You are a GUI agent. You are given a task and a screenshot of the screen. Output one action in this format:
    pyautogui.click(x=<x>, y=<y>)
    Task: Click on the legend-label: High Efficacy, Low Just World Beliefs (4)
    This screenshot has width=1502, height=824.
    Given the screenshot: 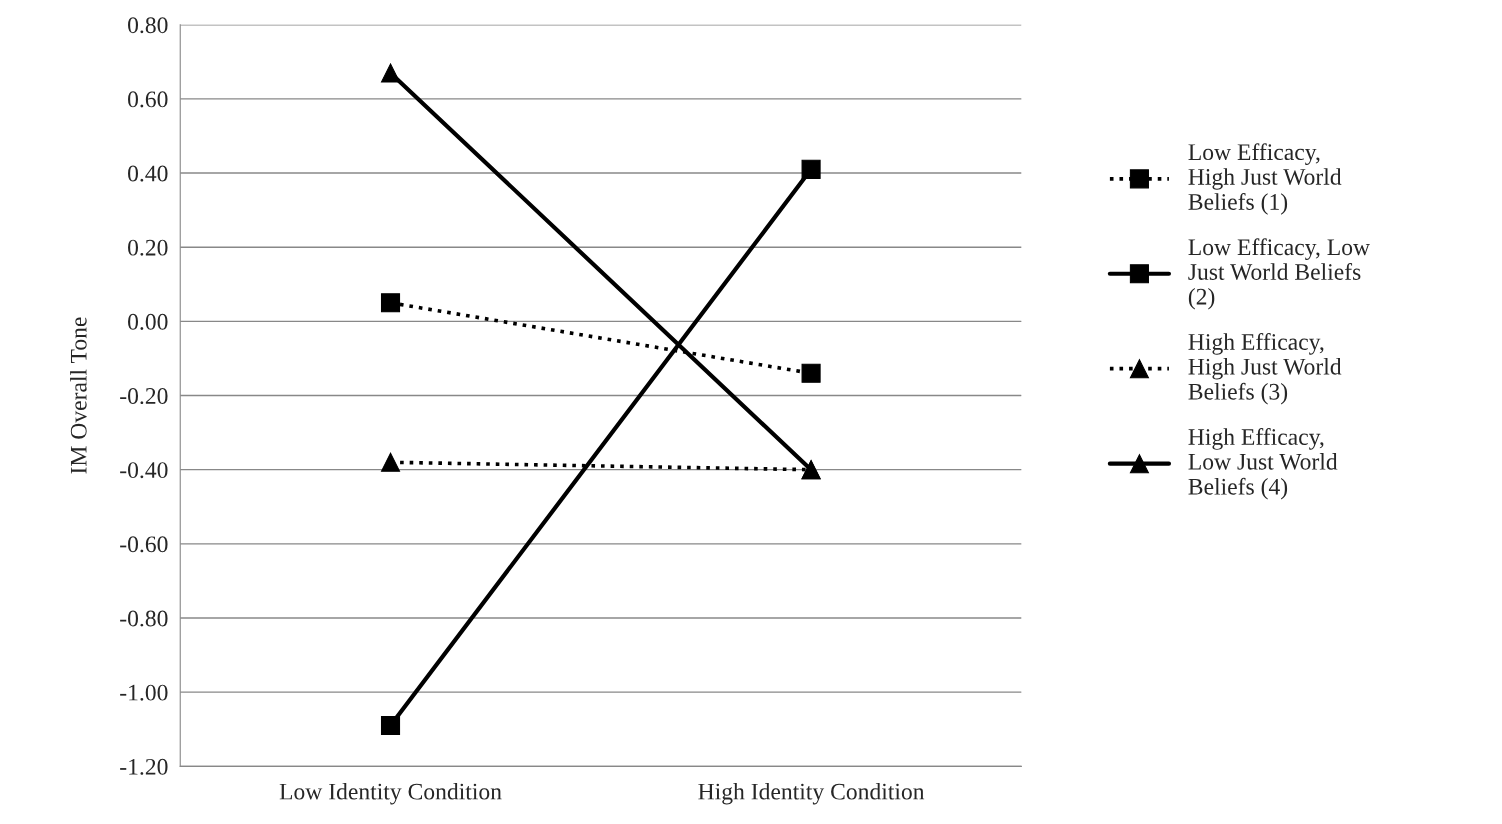 What is the action you would take?
    pyautogui.click(x=1263, y=464)
    